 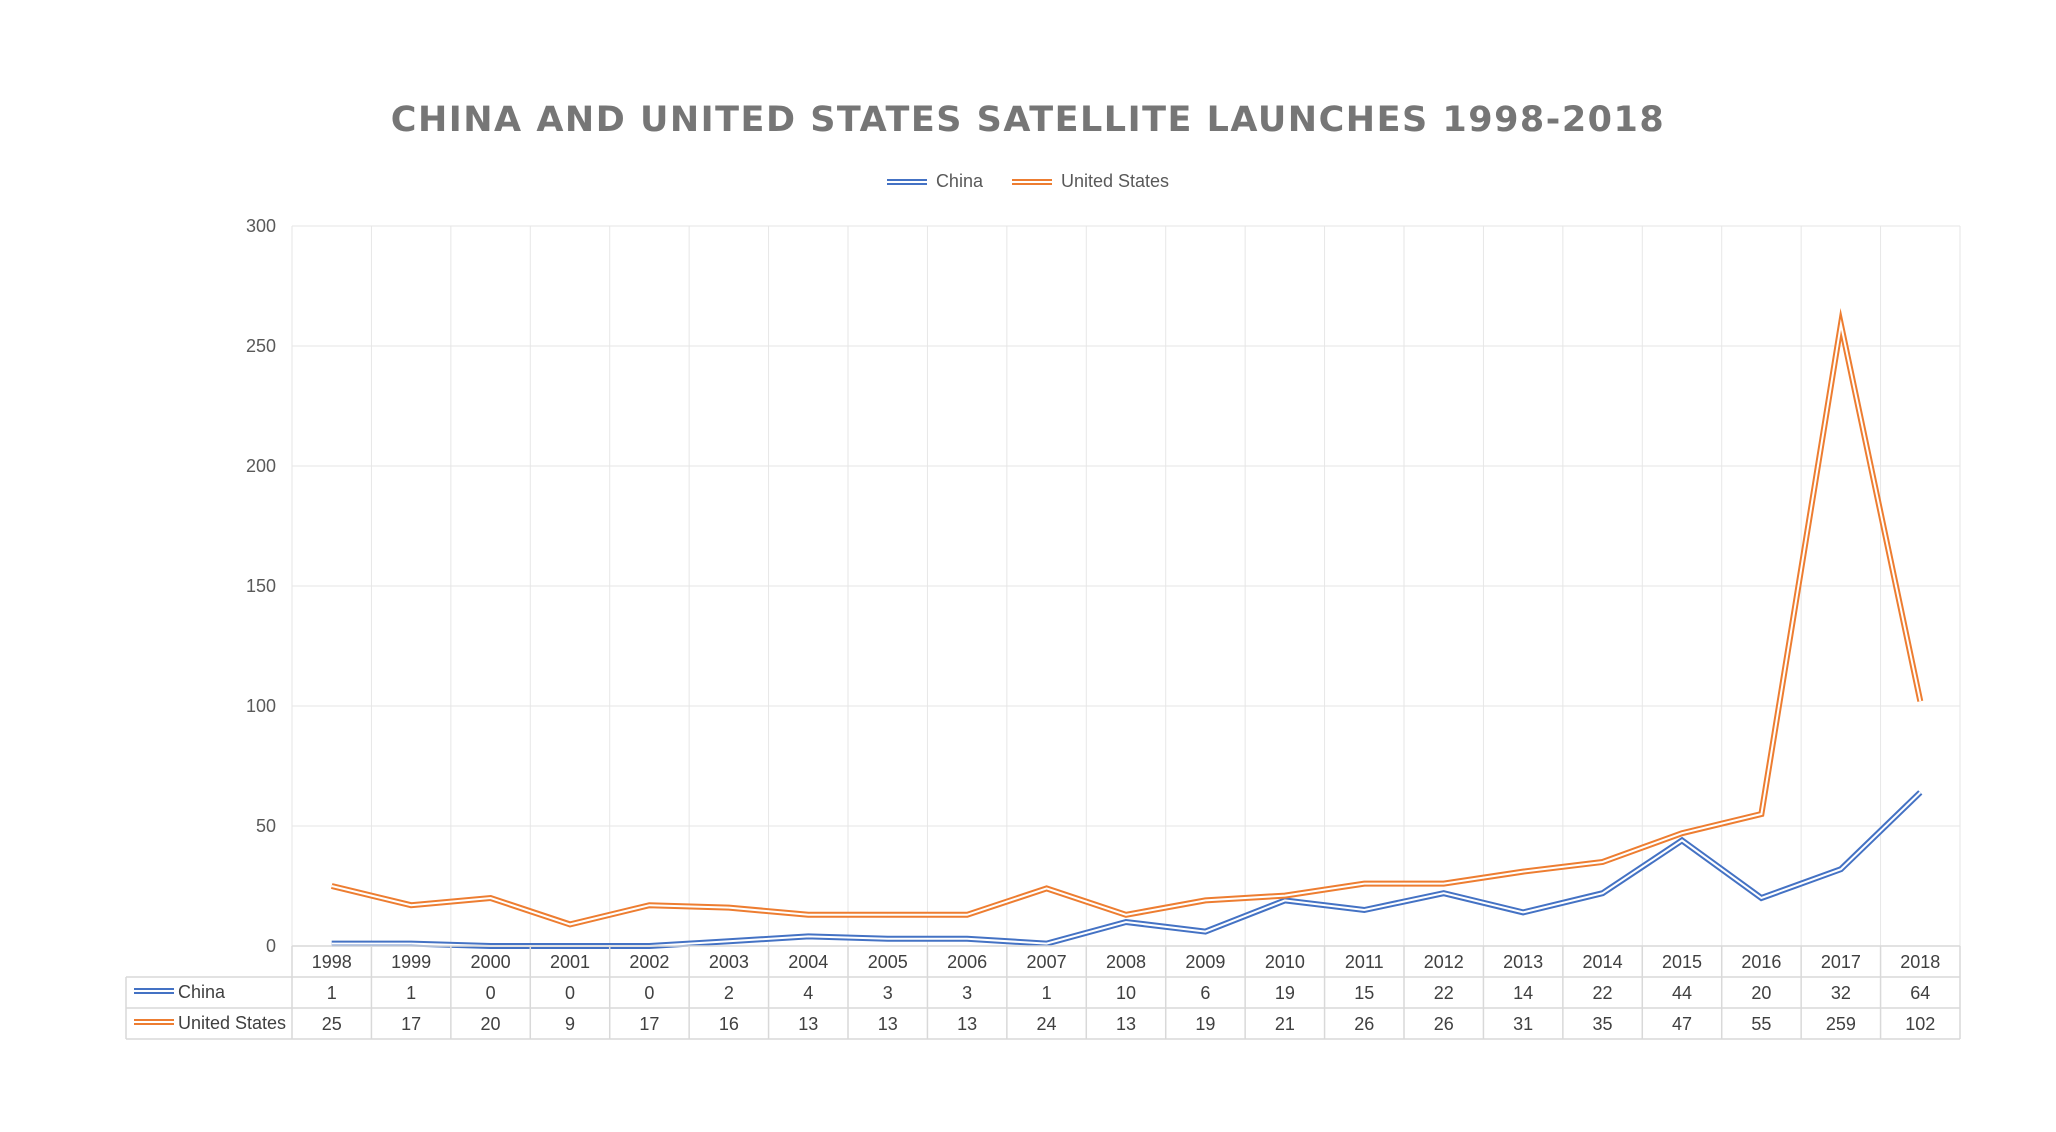 What do you see at coordinates (261, 226) in the screenshot?
I see `y-tick-label-300: 300` at bounding box center [261, 226].